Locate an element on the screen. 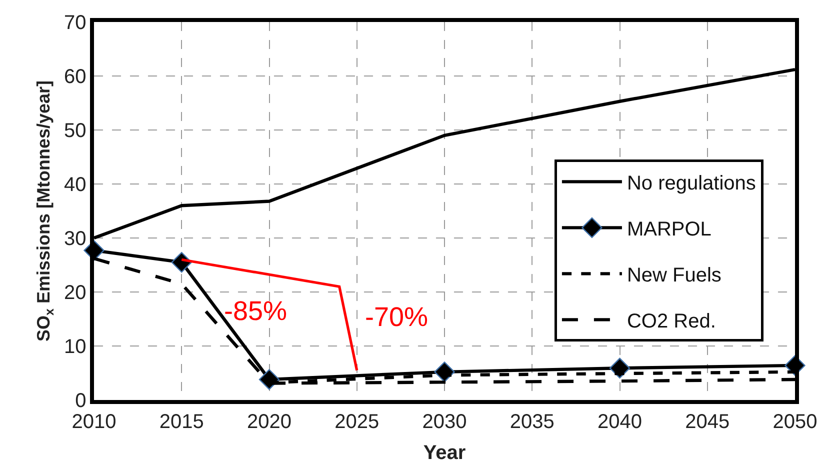 This screenshot has width=834, height=476. x-tick-label: 2050 is located at coordinates (795, 421).